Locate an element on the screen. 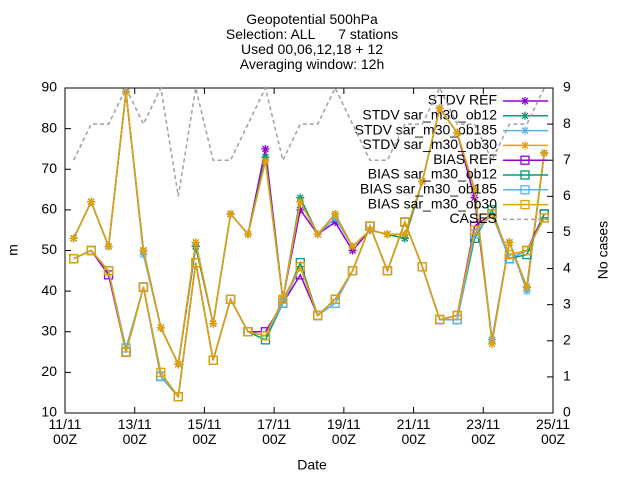 The height and width of the screenshot is (480, 640). y2-tick-label: 4 is located at coordinates (567, 267).